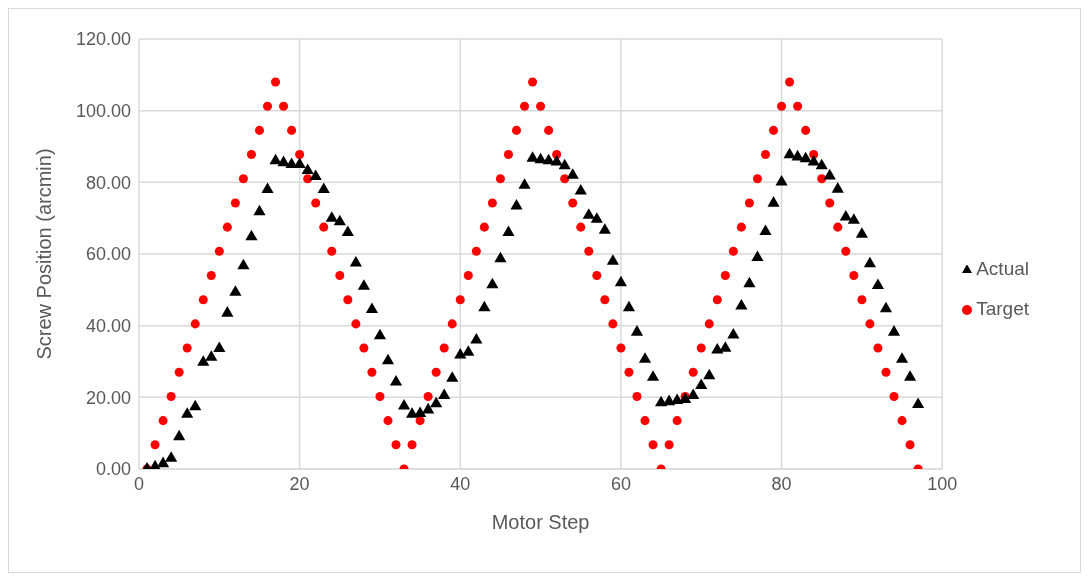 The image size is (1089, 581). Describe the element at coordinates (1002, 268) in the screenshot. I see `legend-label: Actual` at that location.